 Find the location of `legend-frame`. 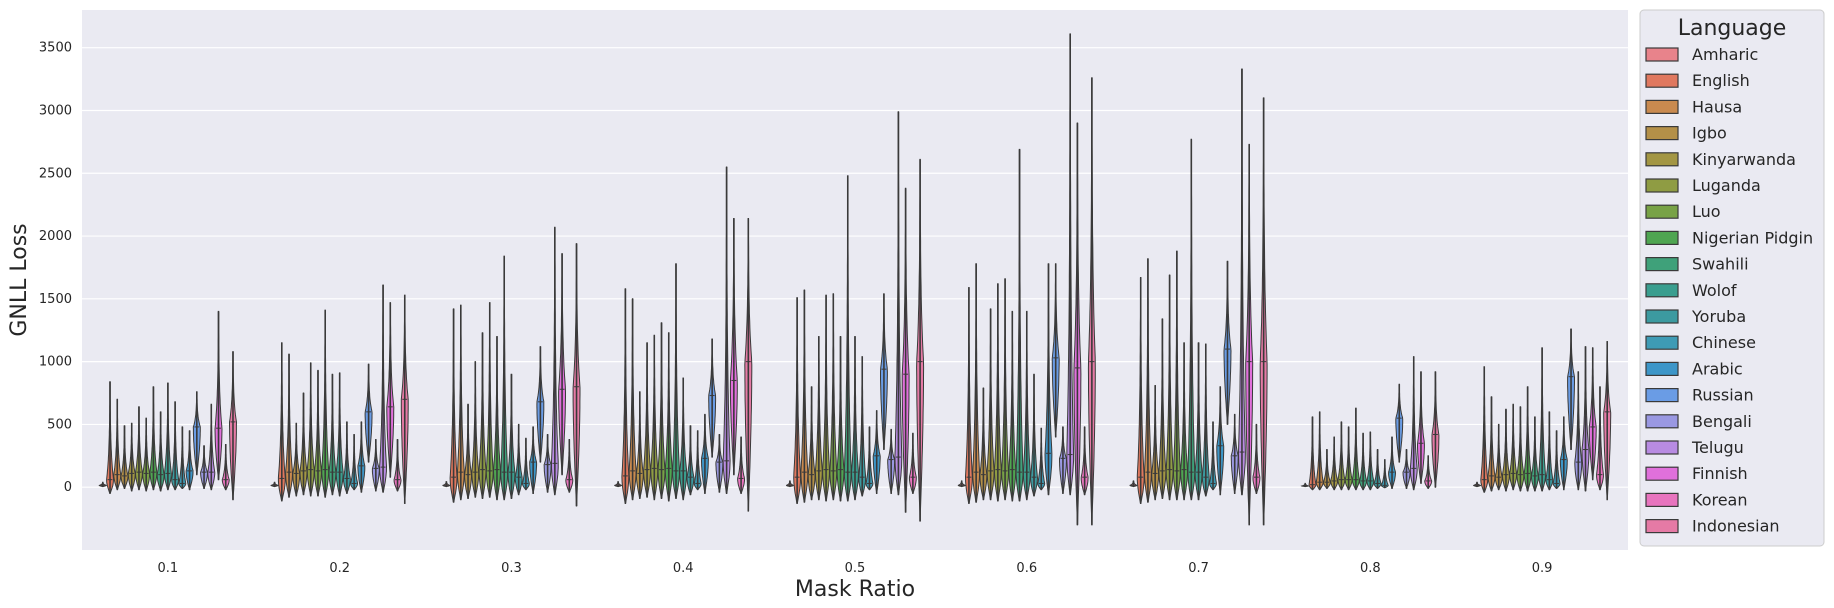

legend-frame is located at coordinates (1732, 278).